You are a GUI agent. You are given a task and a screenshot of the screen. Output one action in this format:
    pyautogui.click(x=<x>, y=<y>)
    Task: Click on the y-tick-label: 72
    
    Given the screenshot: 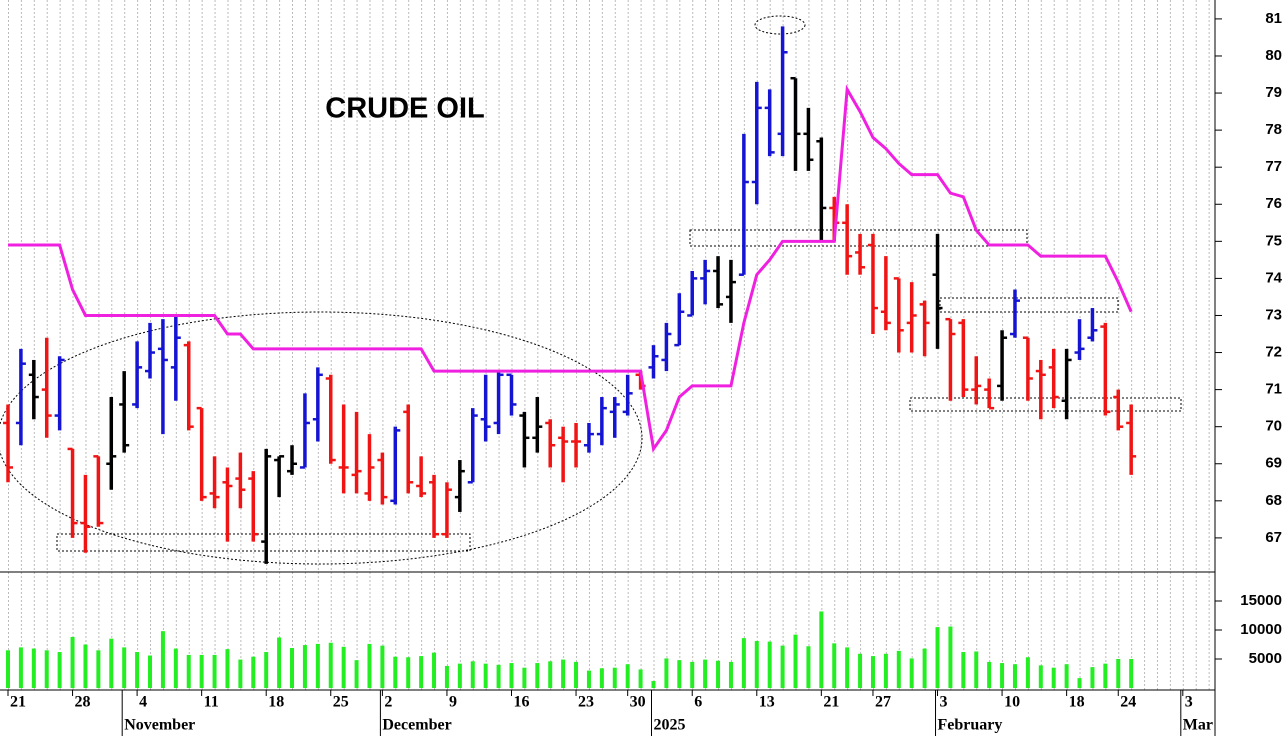 What is the action you would take?
    pyautogui.click(x=1273, y=352)
    